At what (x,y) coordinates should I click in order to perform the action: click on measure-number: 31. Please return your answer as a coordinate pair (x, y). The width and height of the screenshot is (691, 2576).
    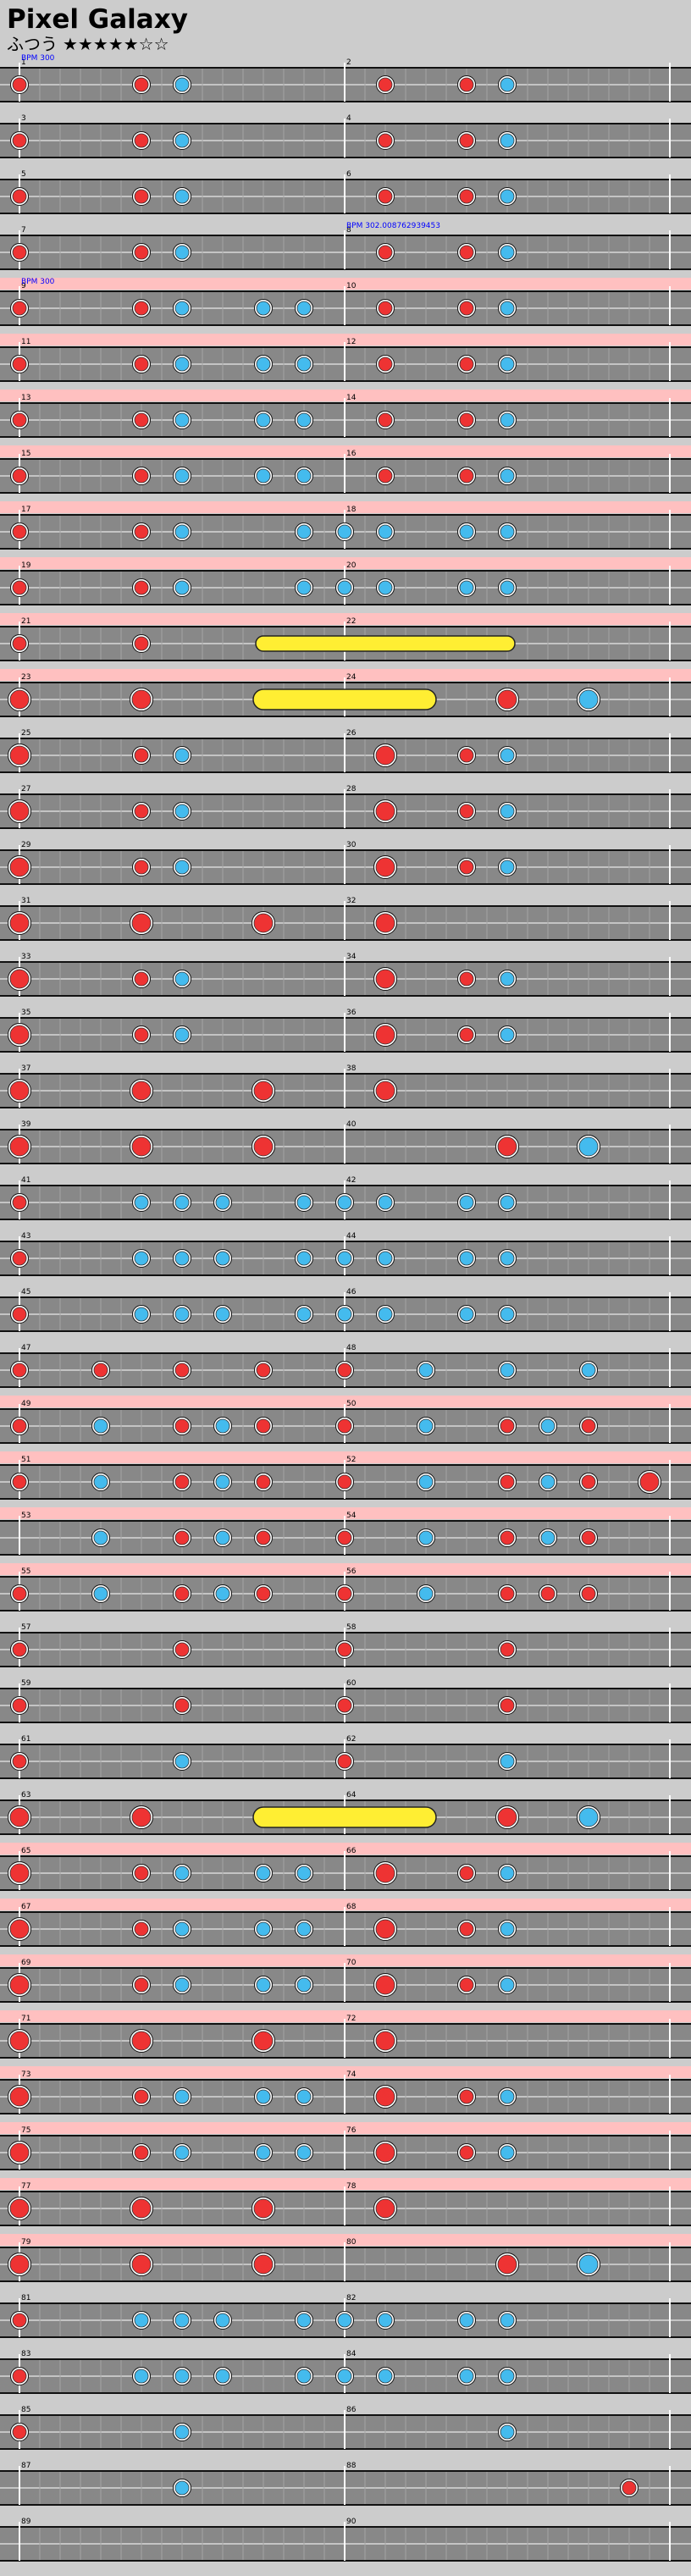
    Looking at the image, I should click on (25, 901).